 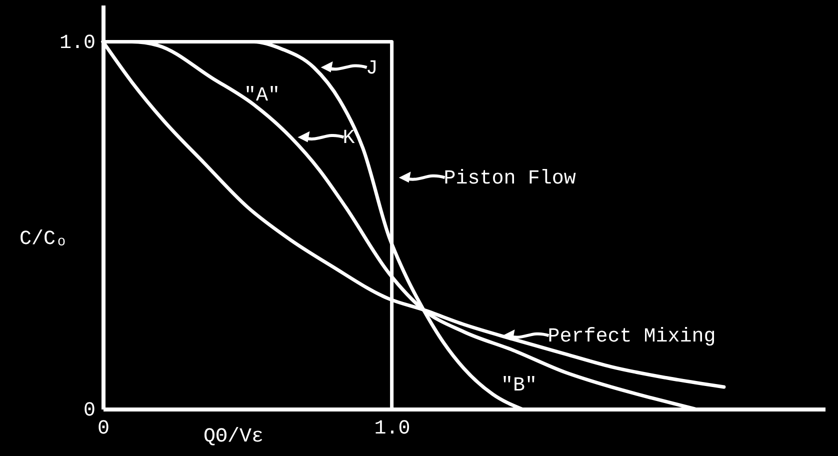 I want to click on annotation: "A", so click(x=262, y=96).